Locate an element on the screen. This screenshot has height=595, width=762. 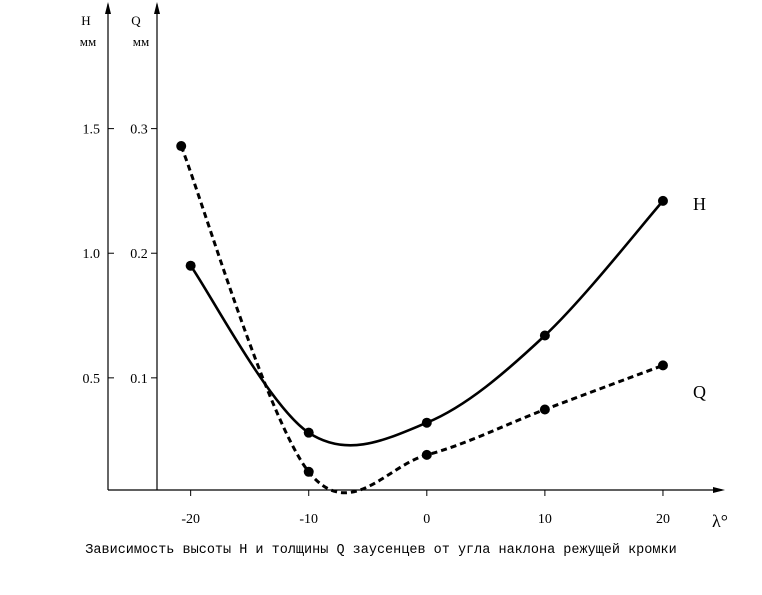
q-tick-label: 0.1 is located at coordinates (139, 379).